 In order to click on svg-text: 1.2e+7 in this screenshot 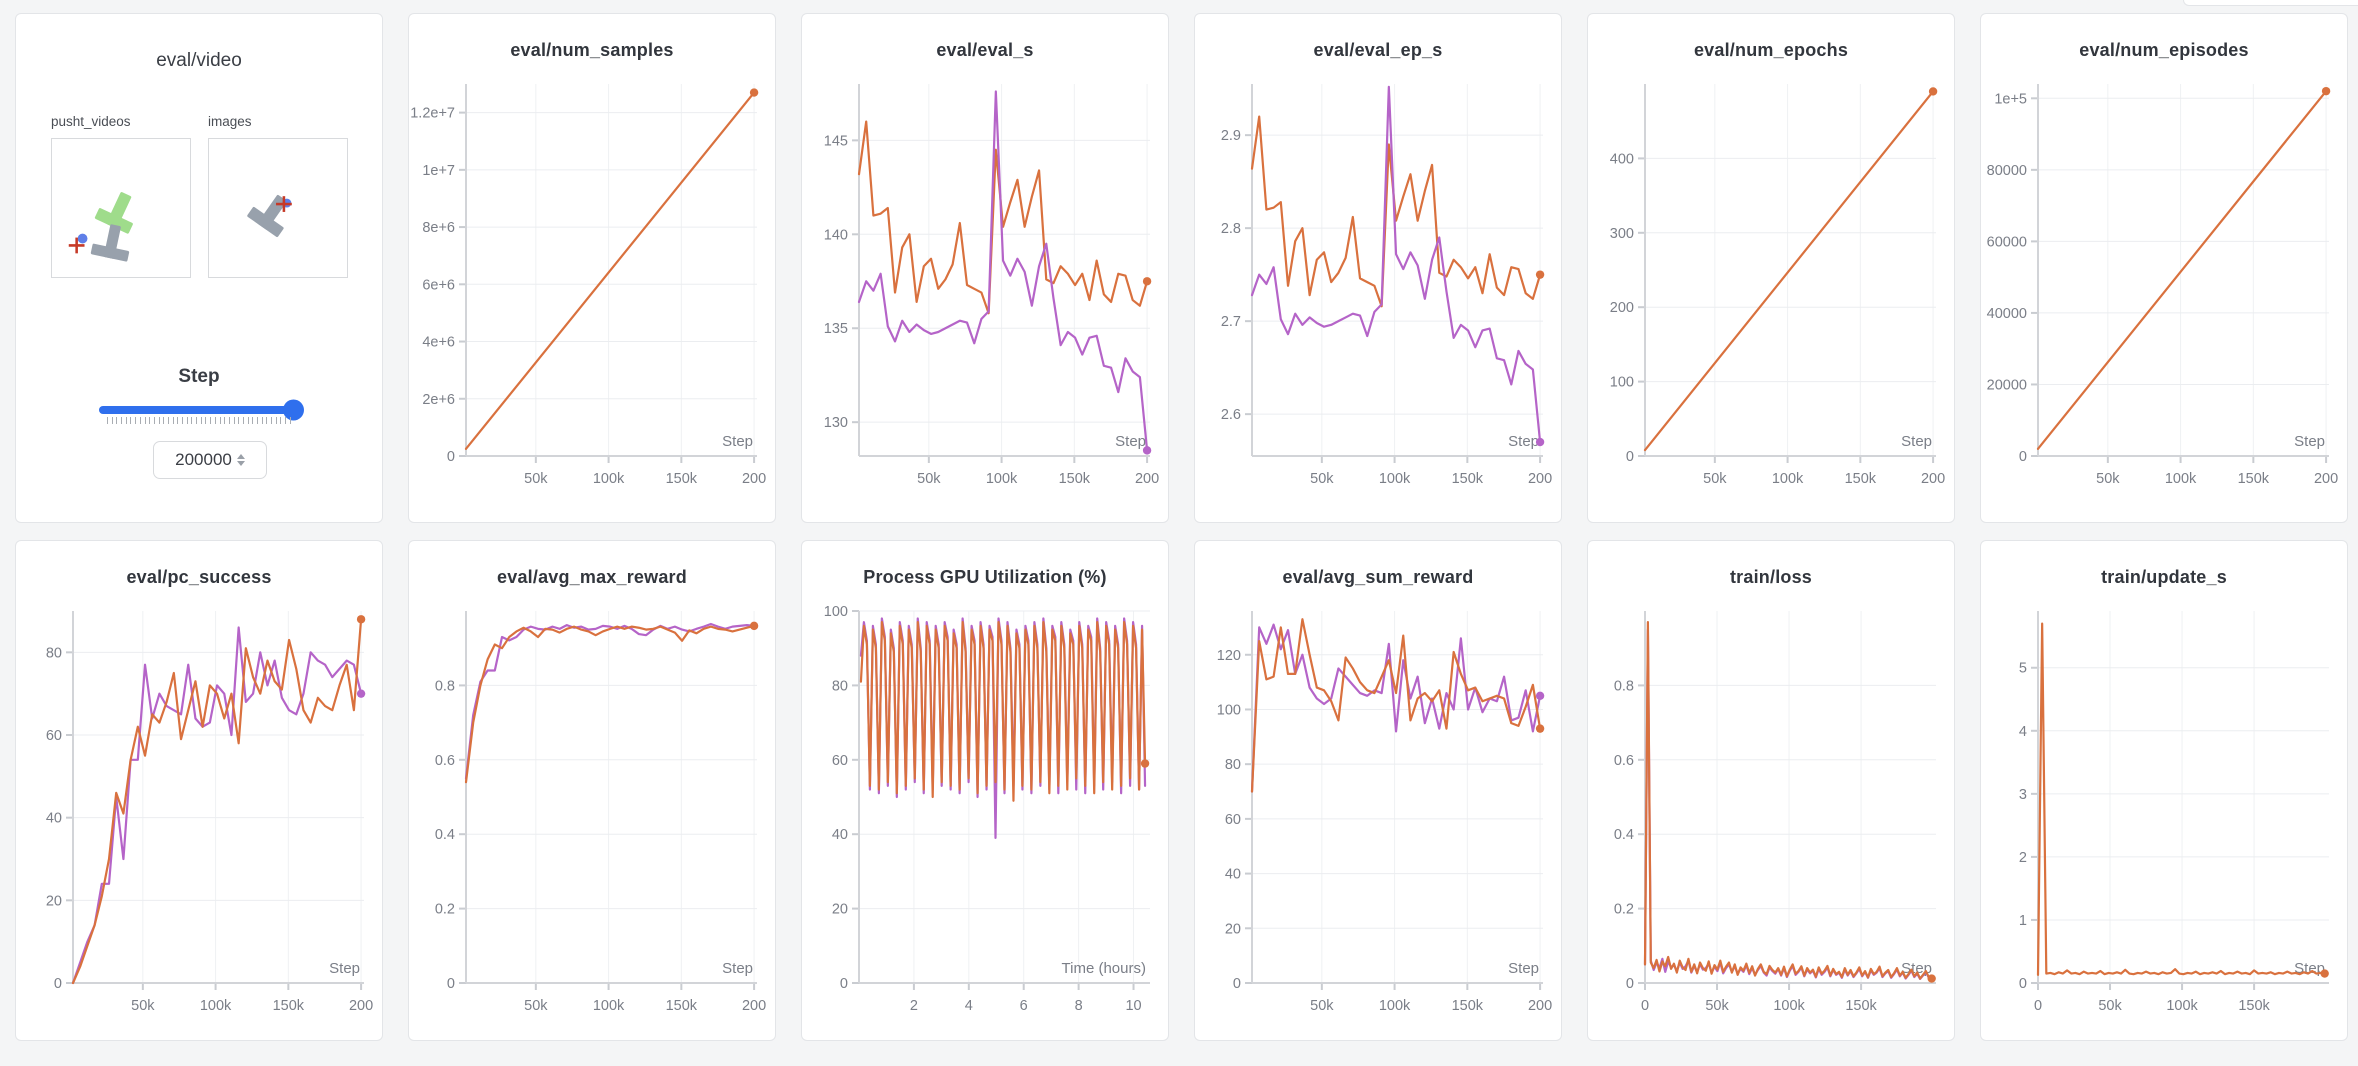, I will do `click(432, 114)`.